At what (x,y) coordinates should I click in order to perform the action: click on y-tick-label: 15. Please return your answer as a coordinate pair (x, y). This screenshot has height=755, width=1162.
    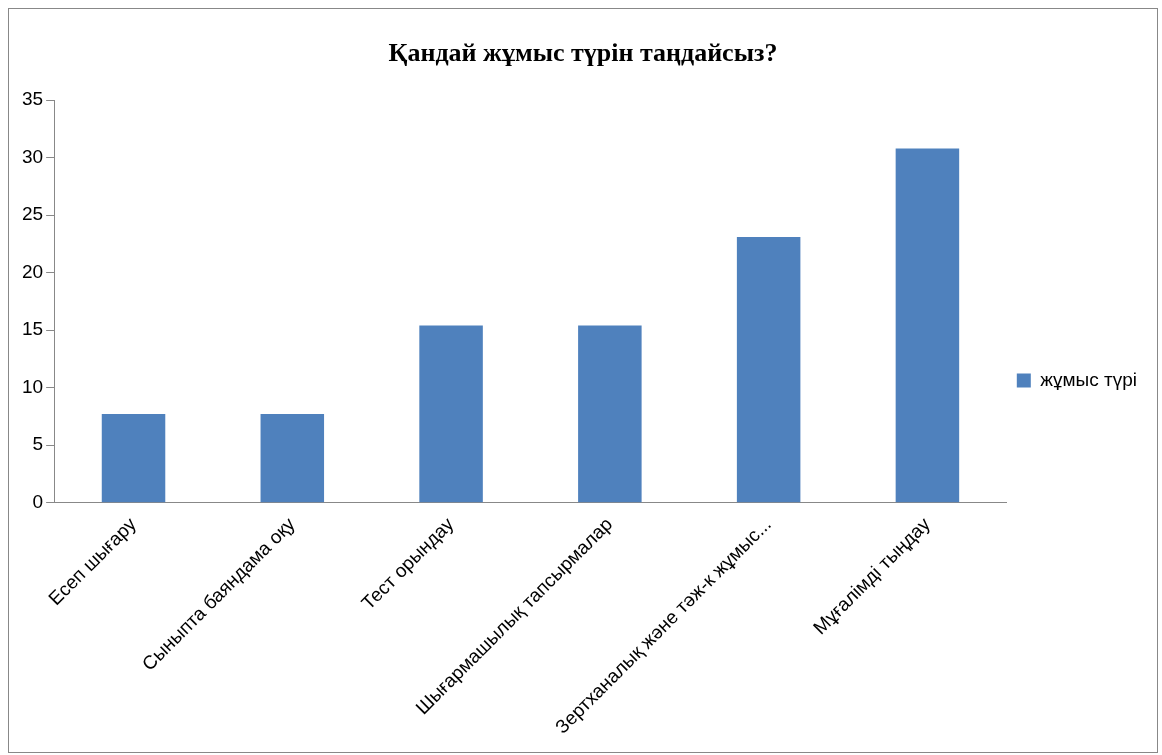
    Looking at the image, I should click on (32, 329).